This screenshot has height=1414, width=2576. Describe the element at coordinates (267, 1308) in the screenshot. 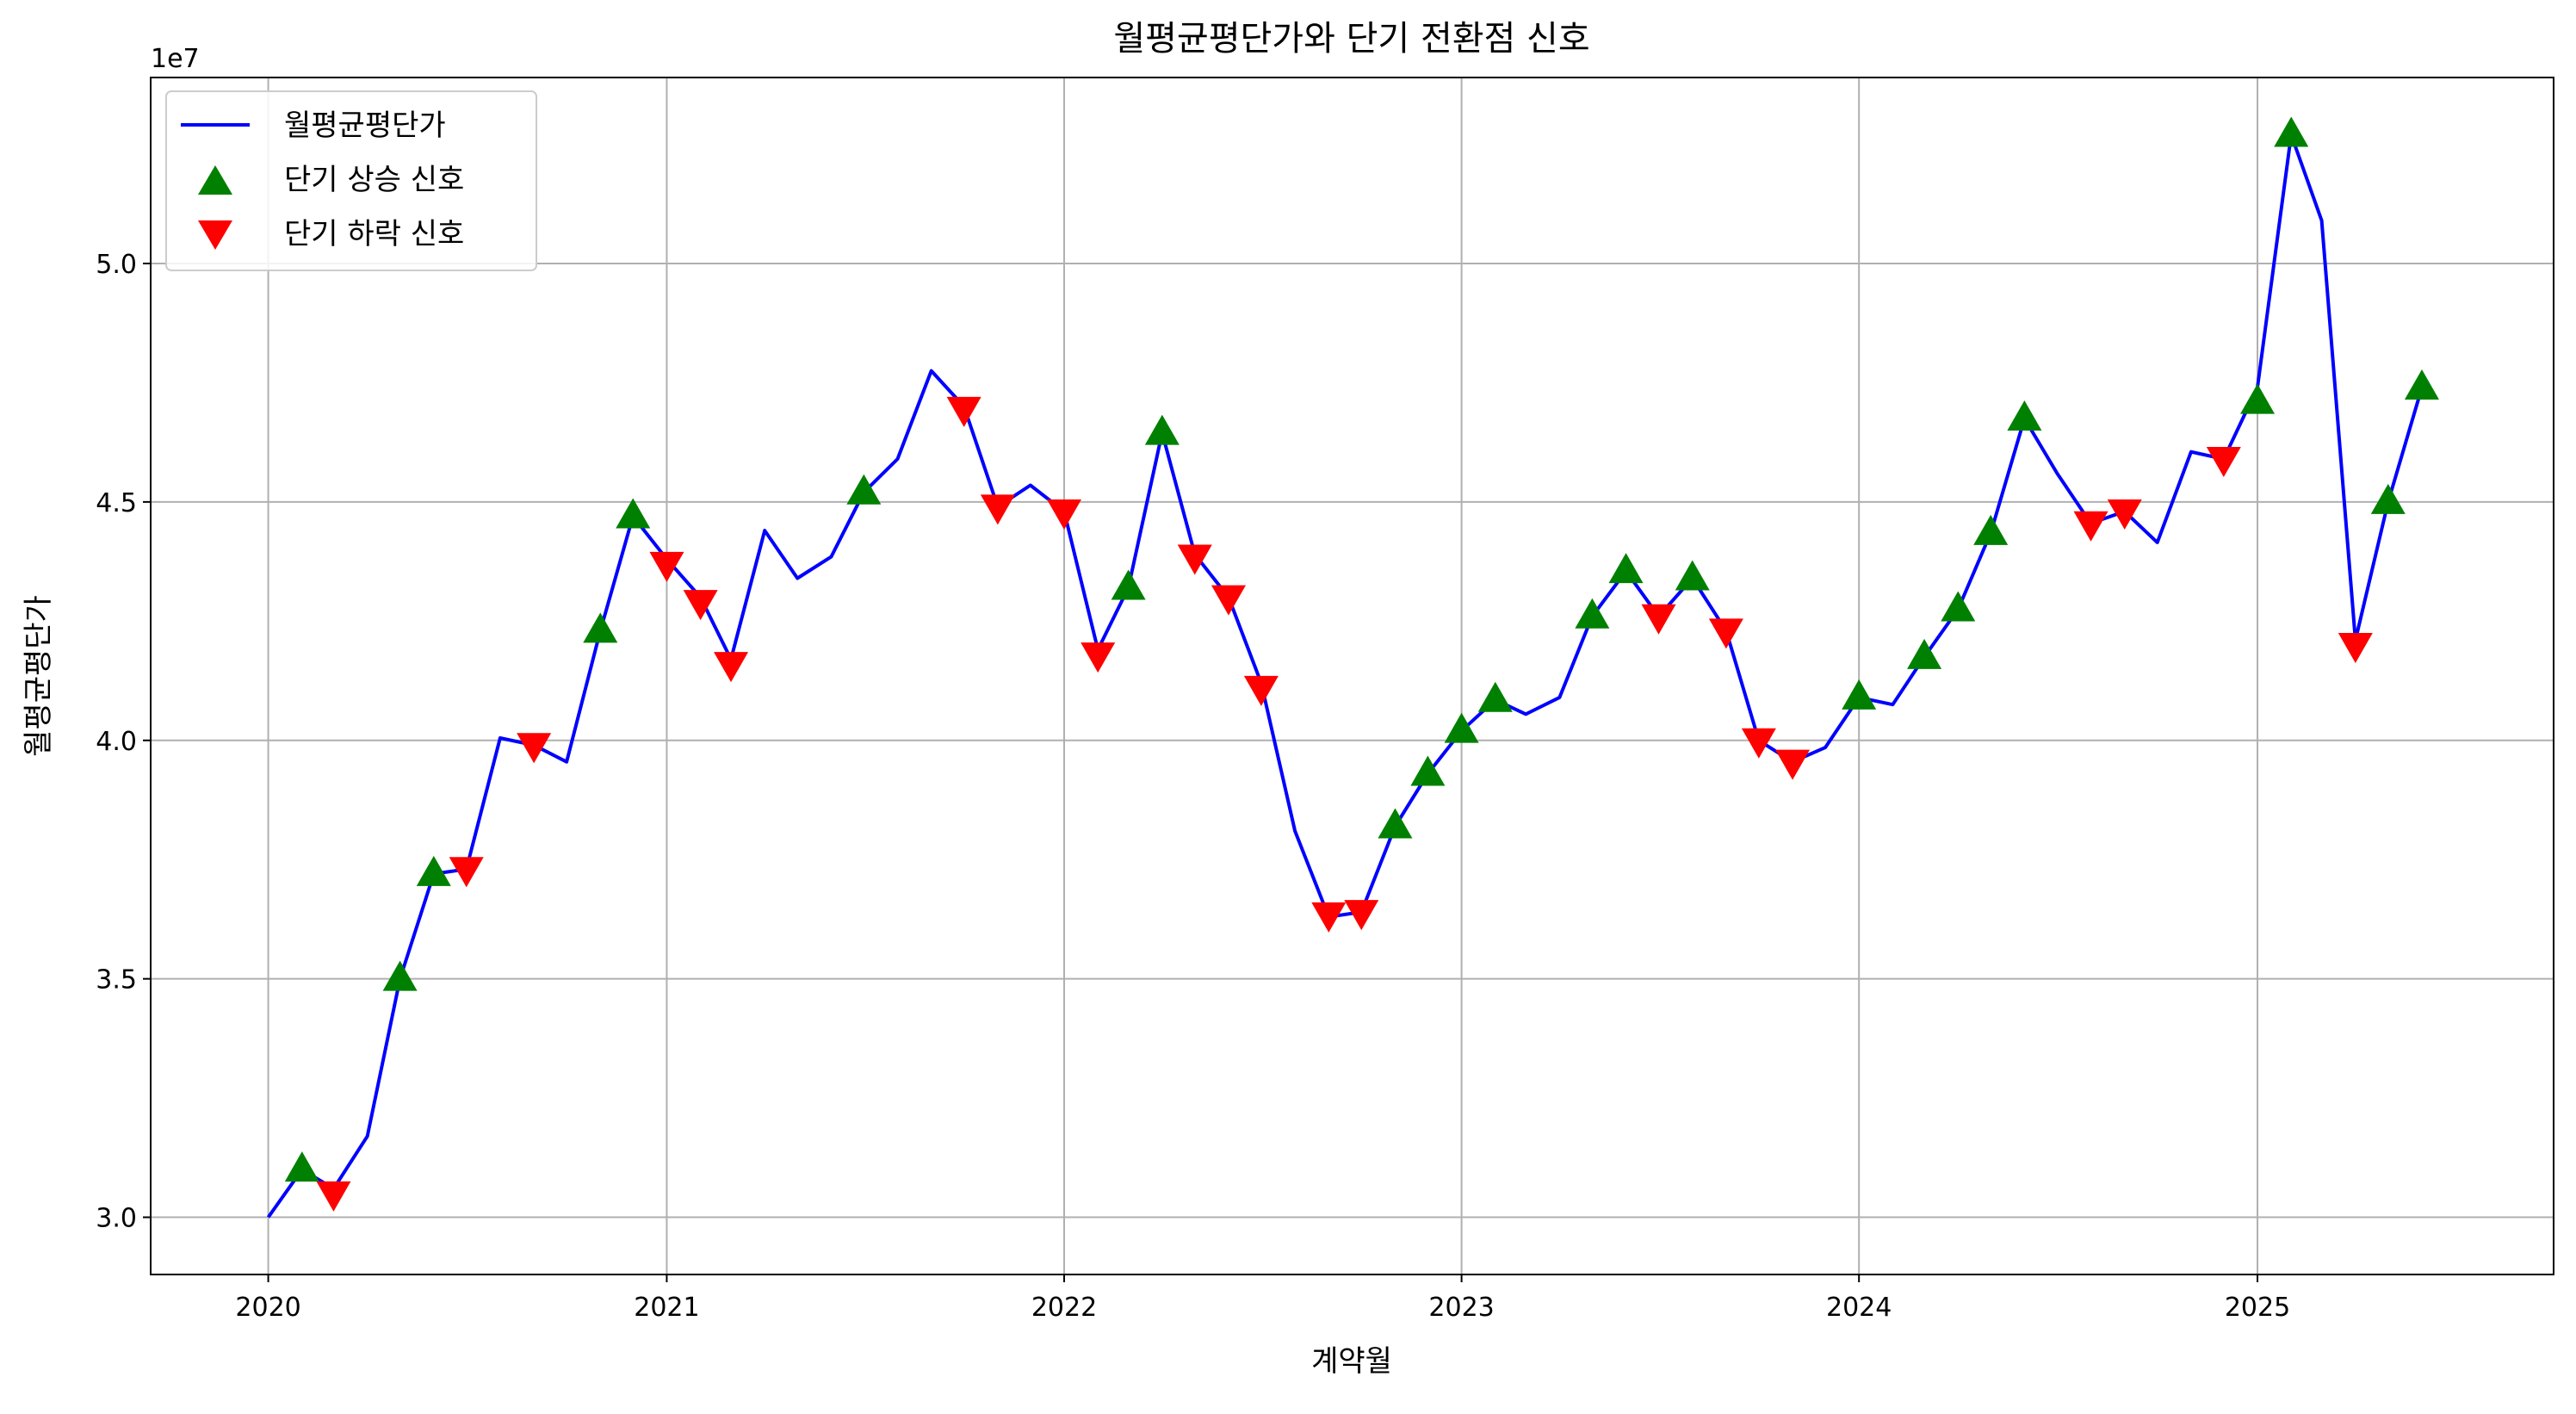

I see `x-tick-label: 2020` at that location.